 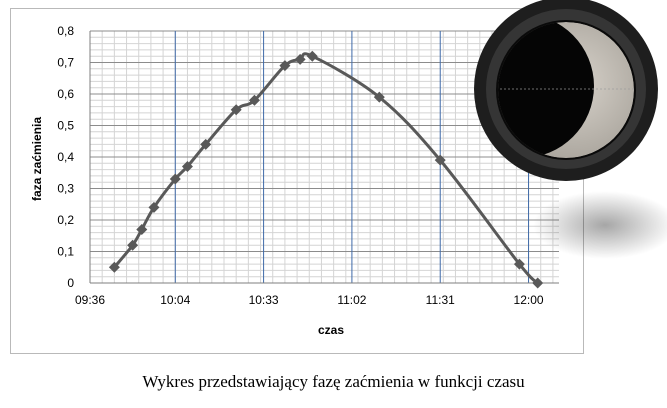 I want to click on y-tick-label: 0, so click(x=70, y=283).